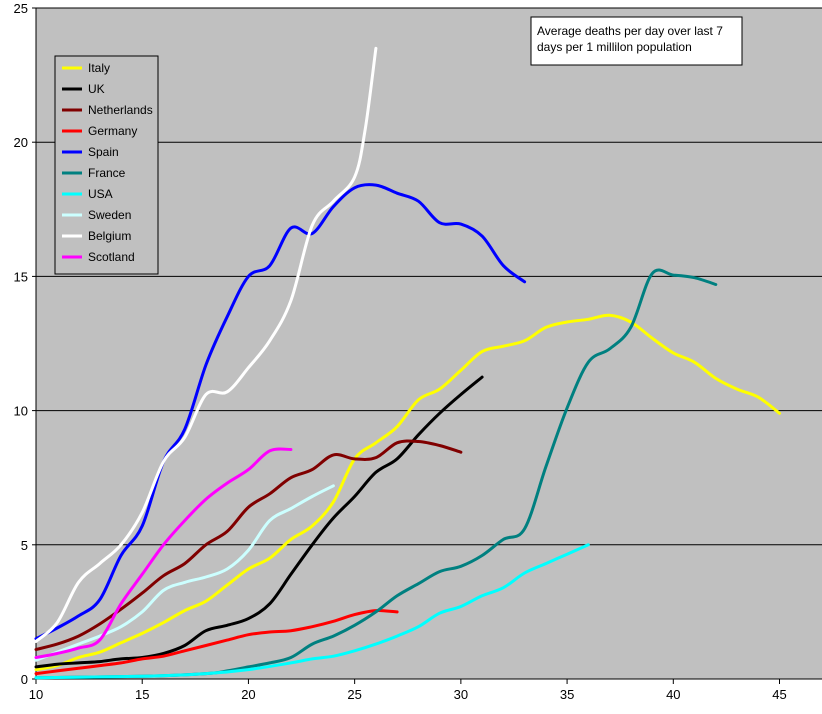 The image size is (822, 714). I want to click on x-tick-label: 25, so click(354, 694).